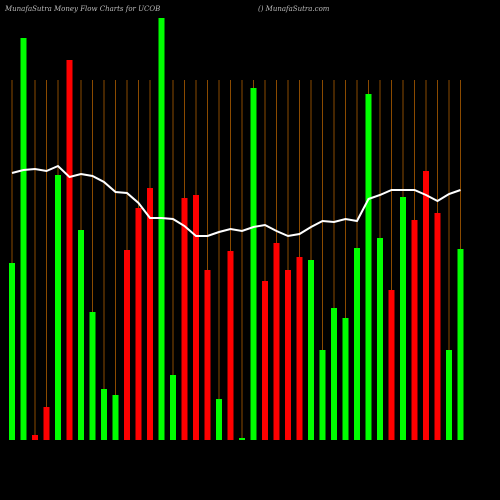 This screenshot has height=500, width=500. I want to click on chart-title: MunafaSutra Money Flow Charts for UCOB, so click(82, 9).